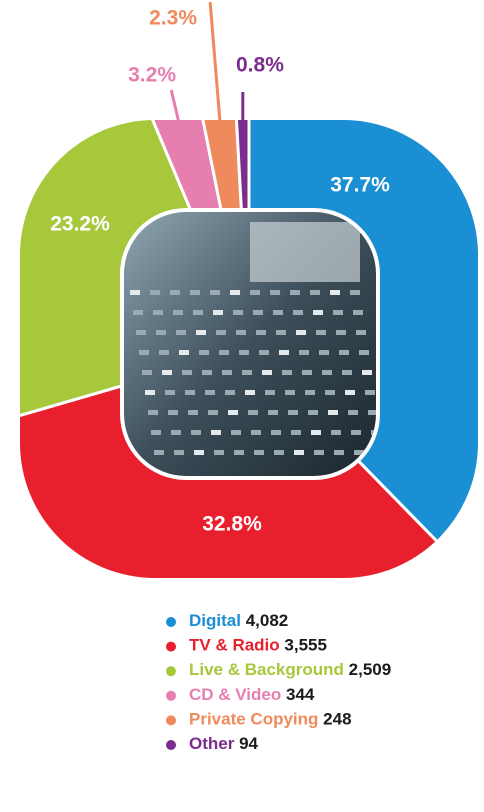 This screenshot has width=484, height=812. What do you see at coordinates (234, 645) in the screenshot?
I see `legend-label: TV & Radio` at bounding box center [234, 645].